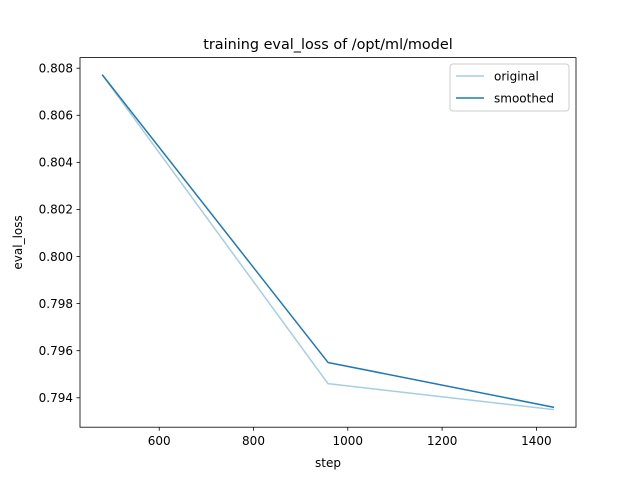 The width and height of the screenshot is (640, 480). Describe the element at coordinates (18, 242) in the screenshot. I see `y-axis-label: eval_loss` at that location.